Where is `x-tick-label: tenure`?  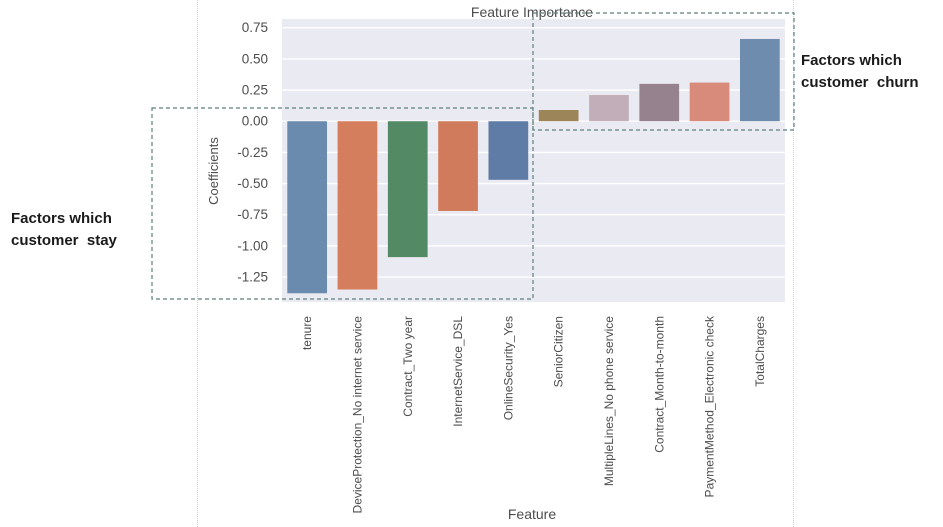 x-tick-label: tenure is located at coordinates (307, 333).